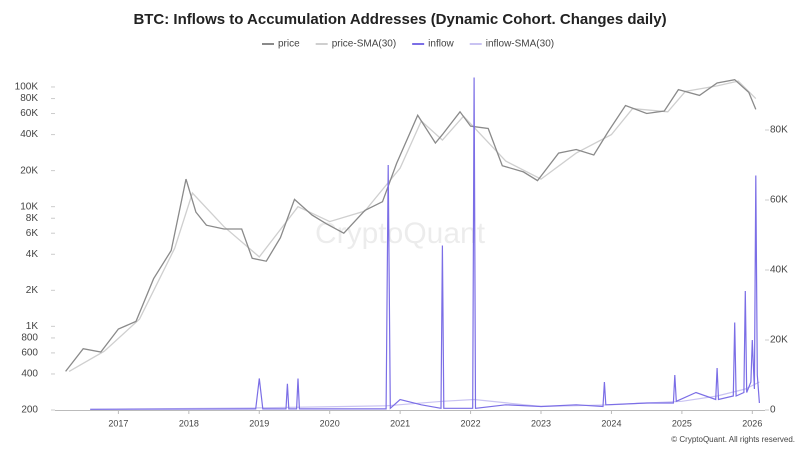 The height and width of the screenshot is (449, 800). What do you see at coordinates (541, 423) in the screenshot?
I see `x-tick-label: 2023` at bounding box center [541, 423].